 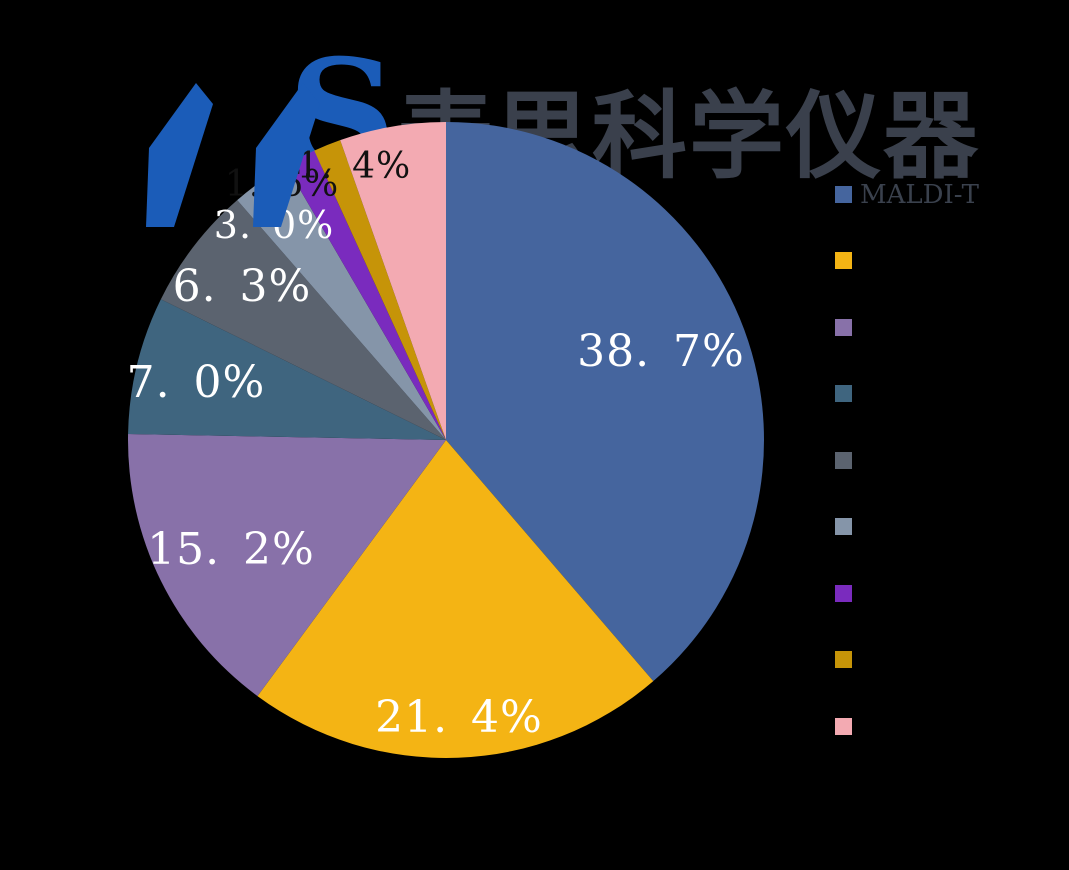 I want to click on pie-slice-label-2: 15. 2%, so click(x=231, y=549).